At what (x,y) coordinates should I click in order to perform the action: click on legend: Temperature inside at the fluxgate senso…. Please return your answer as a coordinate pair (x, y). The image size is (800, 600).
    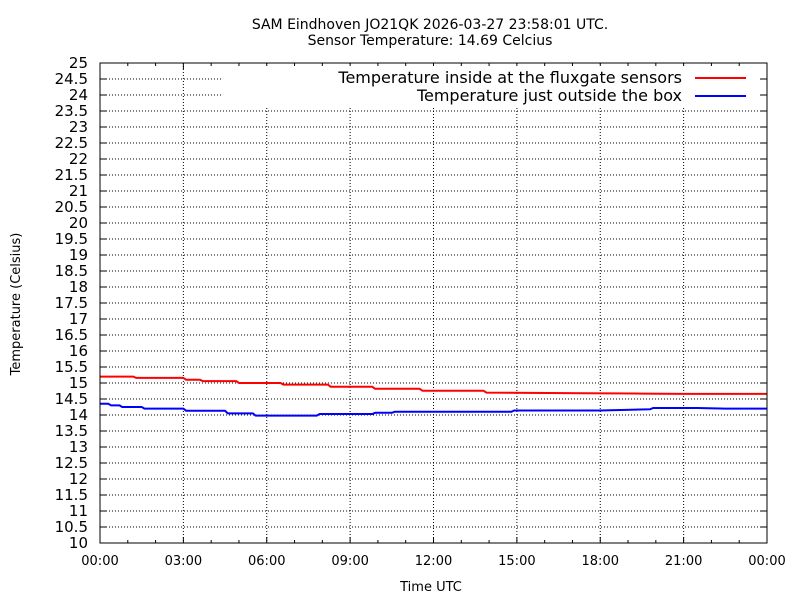
    Looking at the image, I should click on (491, 86).